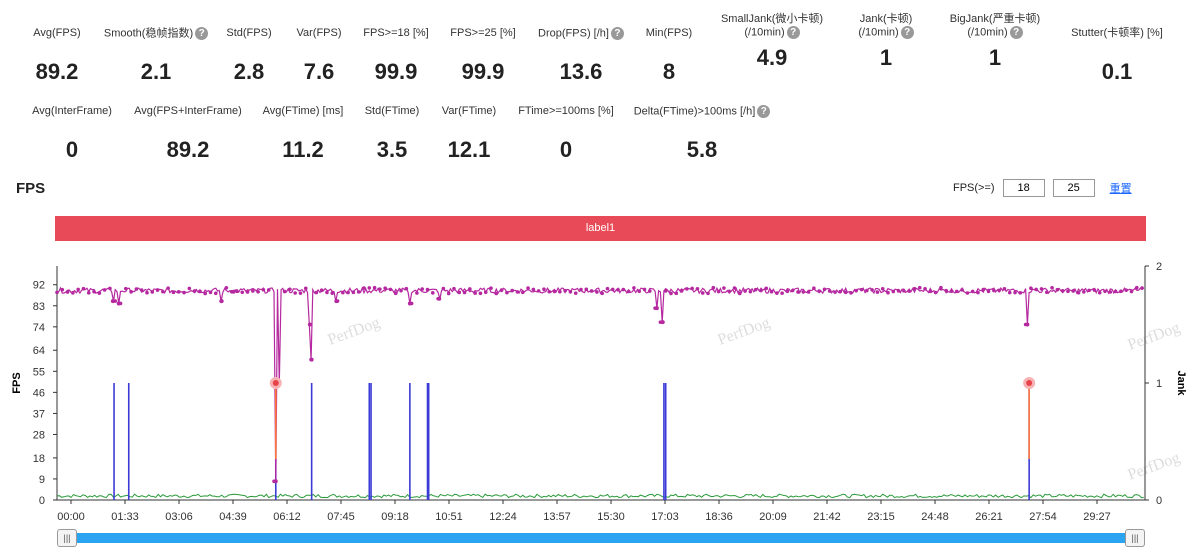 This screenshot has width=1200, height=555. Describe the element at coordinates (392, 134) in the screenshot. I see `stat-row2-3: Std(FTime) 3.5` at that location.